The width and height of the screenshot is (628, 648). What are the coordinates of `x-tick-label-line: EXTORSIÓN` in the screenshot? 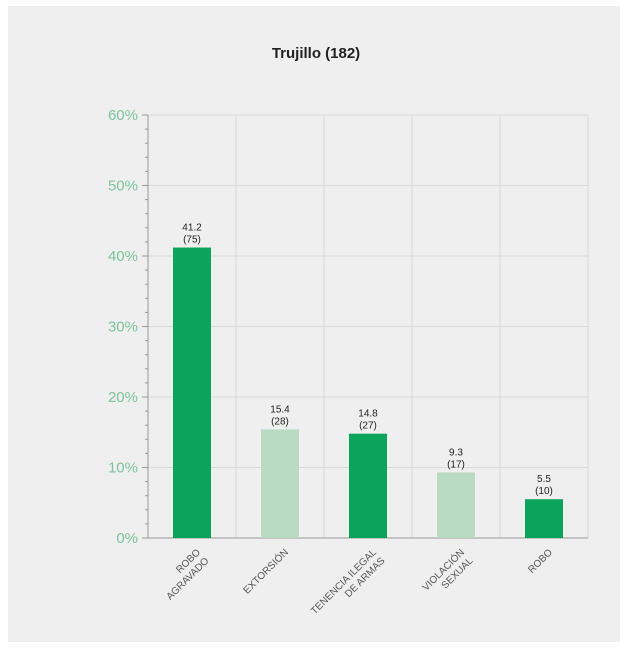 It's located at (265, 571).